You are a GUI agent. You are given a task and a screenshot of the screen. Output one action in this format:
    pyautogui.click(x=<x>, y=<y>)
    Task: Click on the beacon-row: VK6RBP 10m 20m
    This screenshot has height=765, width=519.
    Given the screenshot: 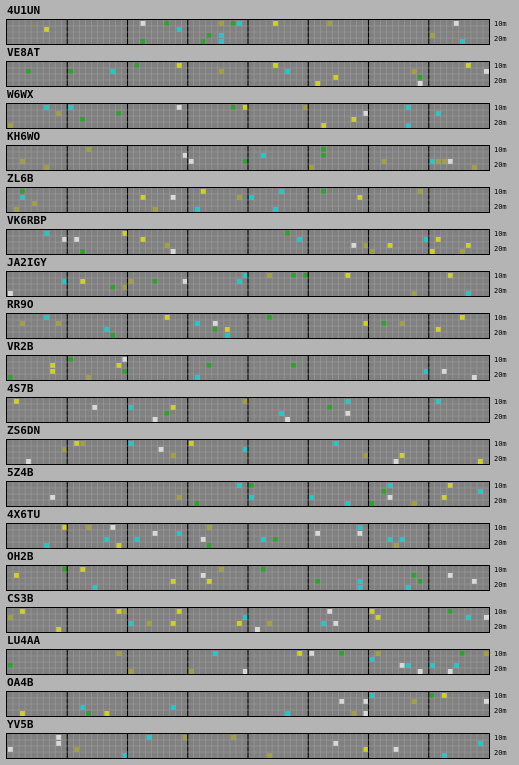 What is the action you would take?
    pyautogui.click(x=259, y=235)
    